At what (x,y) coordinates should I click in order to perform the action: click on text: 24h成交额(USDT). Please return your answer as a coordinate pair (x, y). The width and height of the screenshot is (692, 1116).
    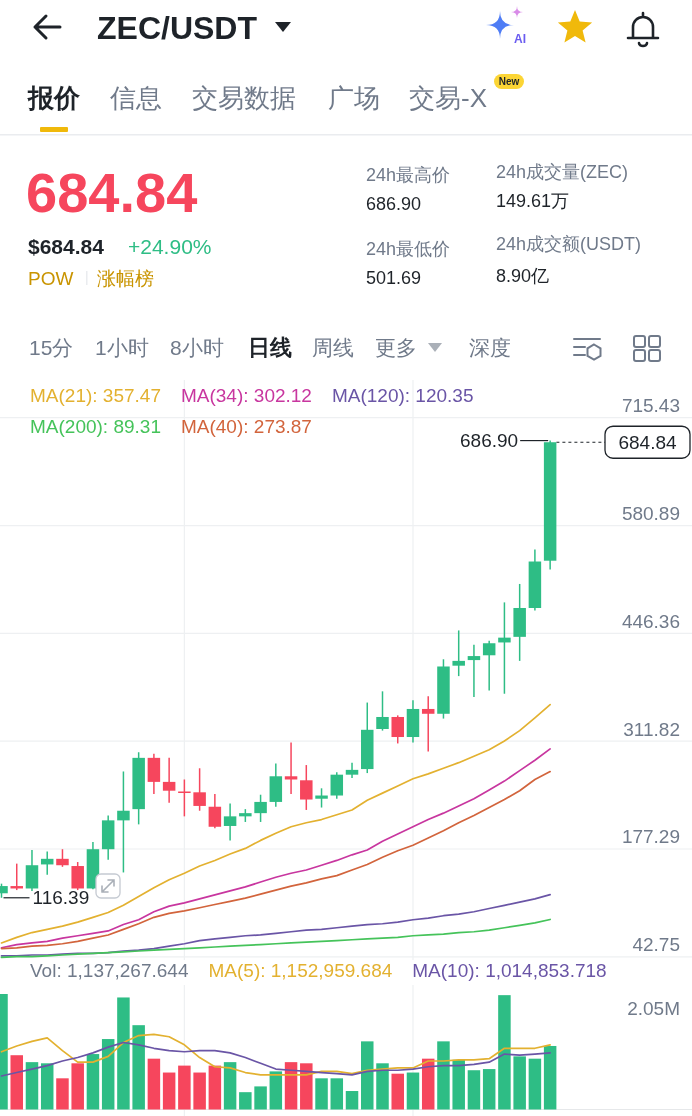
    Looking at the image, I should click on (569, 244).